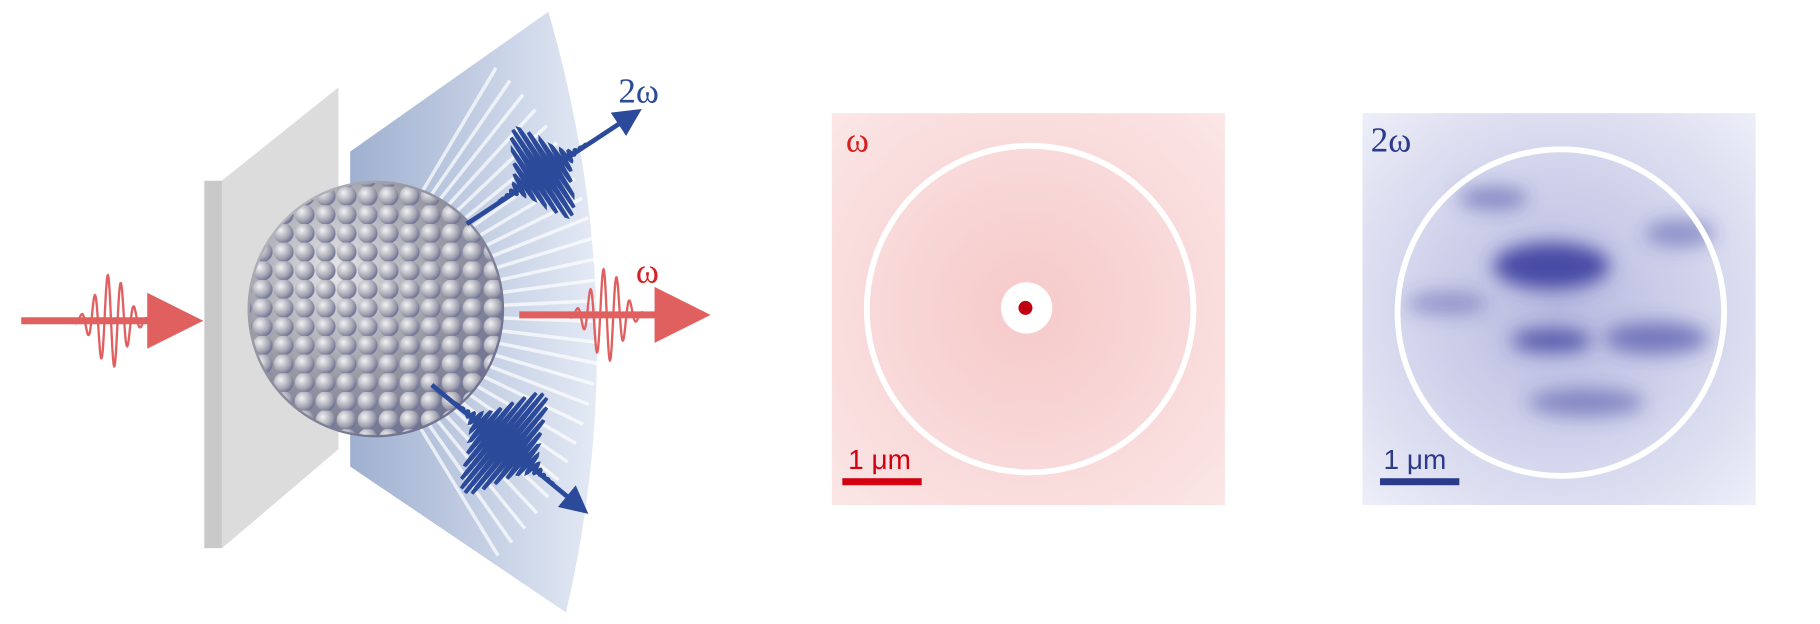 This screenshot has width=1820, height=624. I want to click on speckle, so click(1560, 301).